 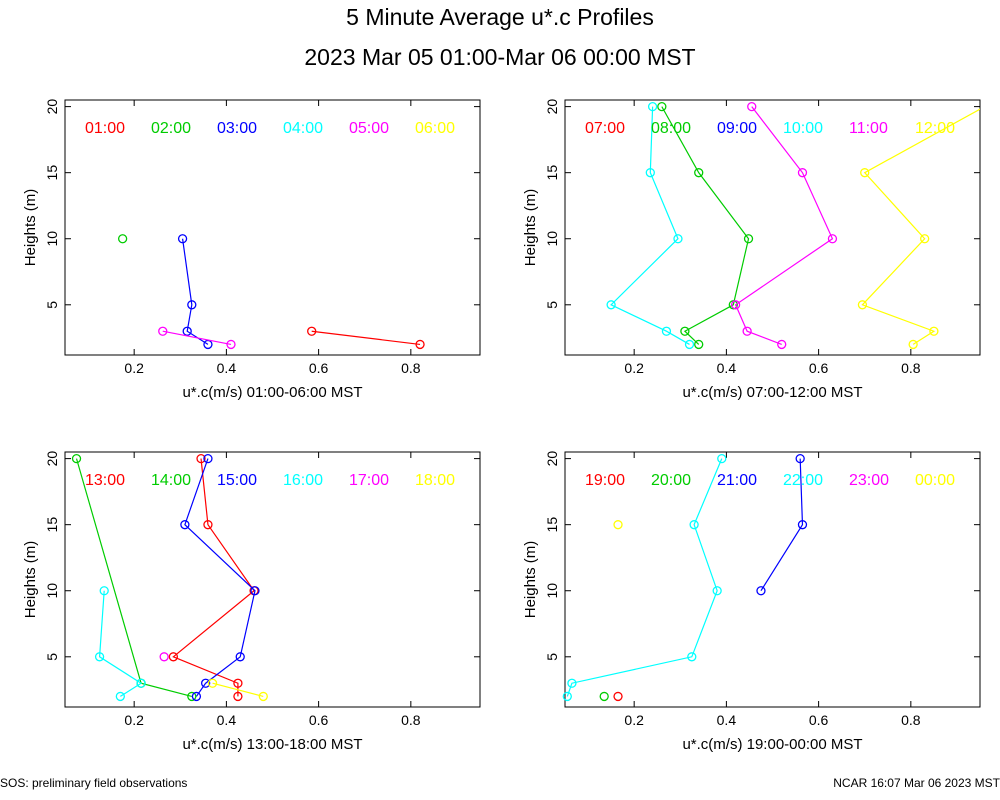 I want to click on x-axis-label: u*.c(m/s) 01:00-06:00 MST, so click(x=272, y=392).